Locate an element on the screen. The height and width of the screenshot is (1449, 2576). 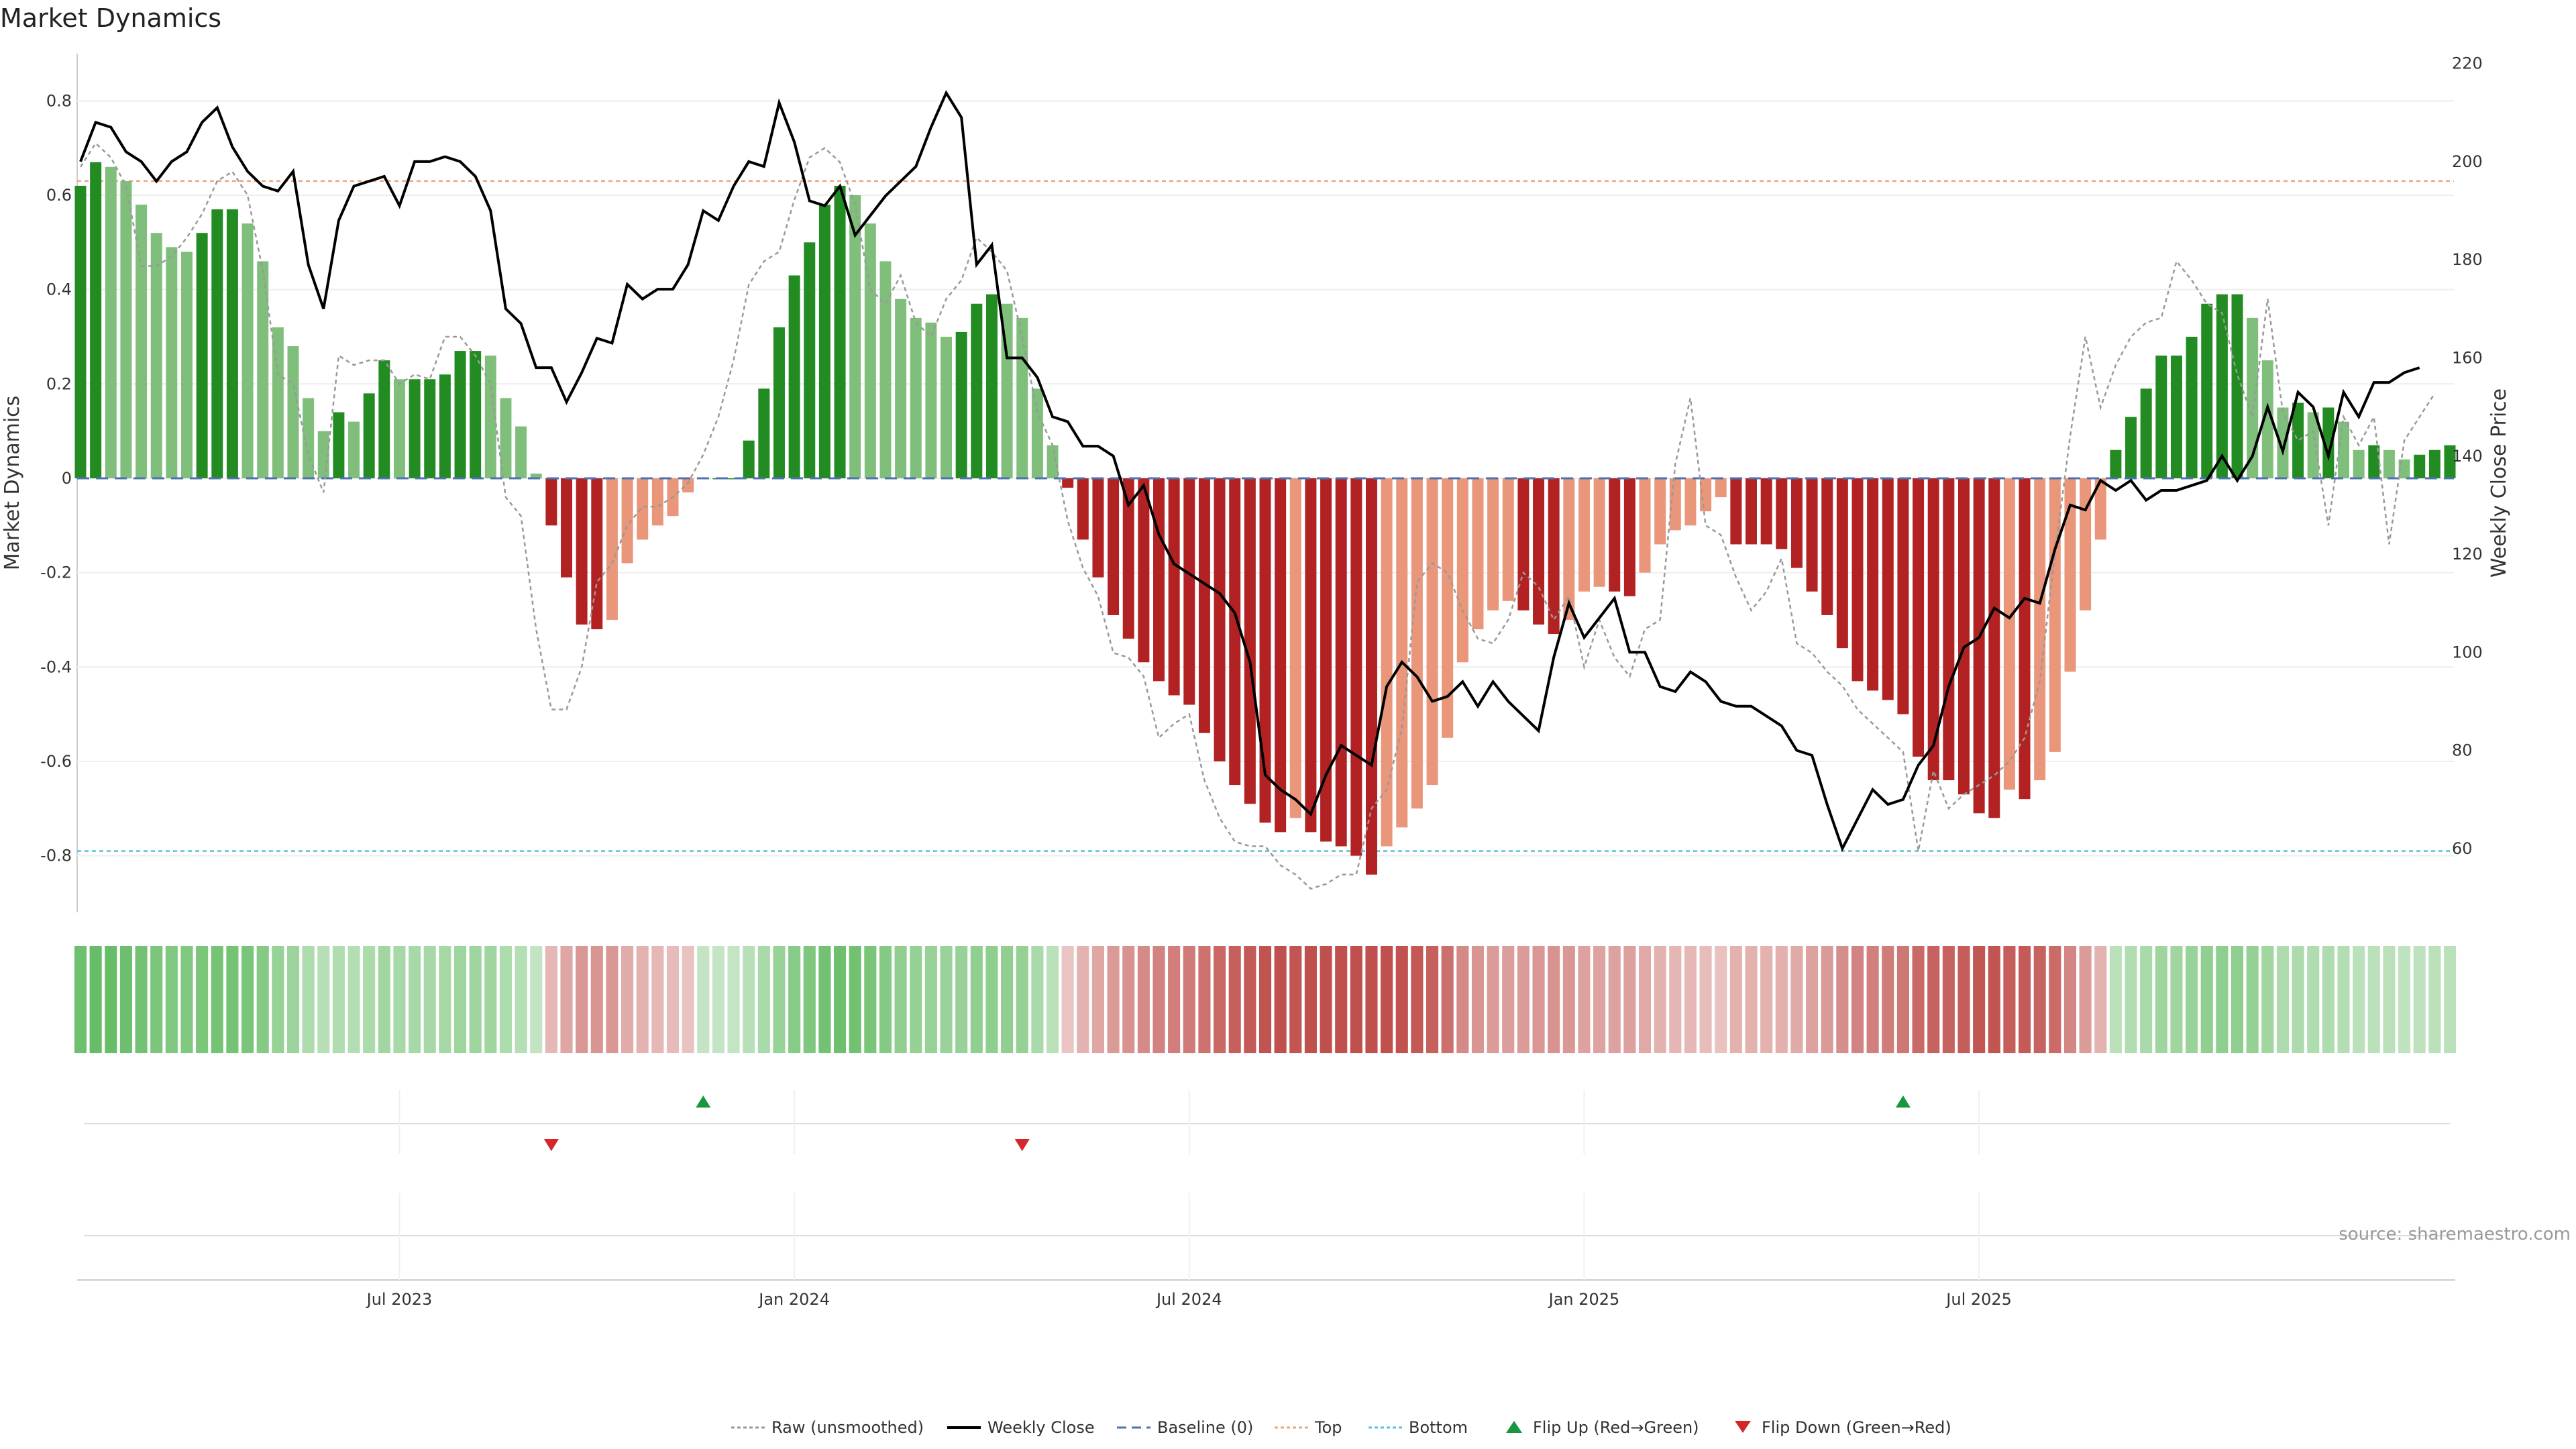
left-tick-label: -0.2 is located at coordinates (56, 573).